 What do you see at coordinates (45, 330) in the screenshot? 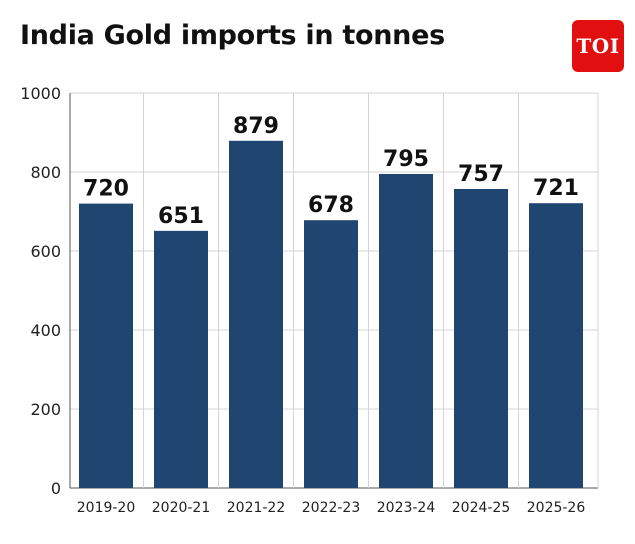
I see `y-tick-label: 400` at bounding box center [45, 330].